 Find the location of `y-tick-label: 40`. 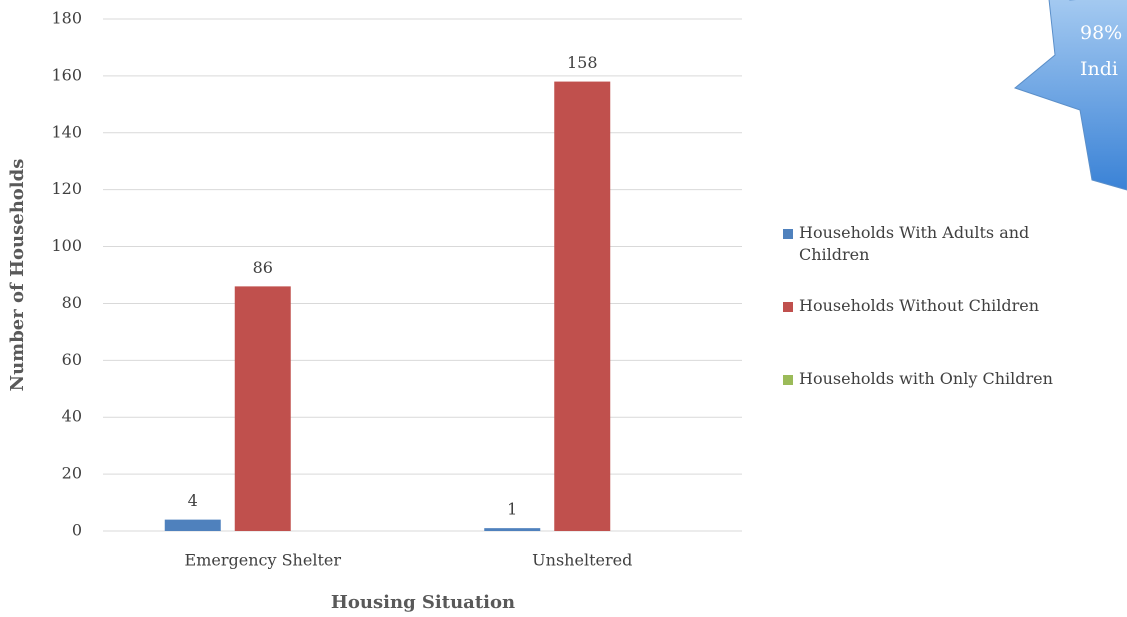

y-tick-label: 40 is located at coordinates (72, 416).